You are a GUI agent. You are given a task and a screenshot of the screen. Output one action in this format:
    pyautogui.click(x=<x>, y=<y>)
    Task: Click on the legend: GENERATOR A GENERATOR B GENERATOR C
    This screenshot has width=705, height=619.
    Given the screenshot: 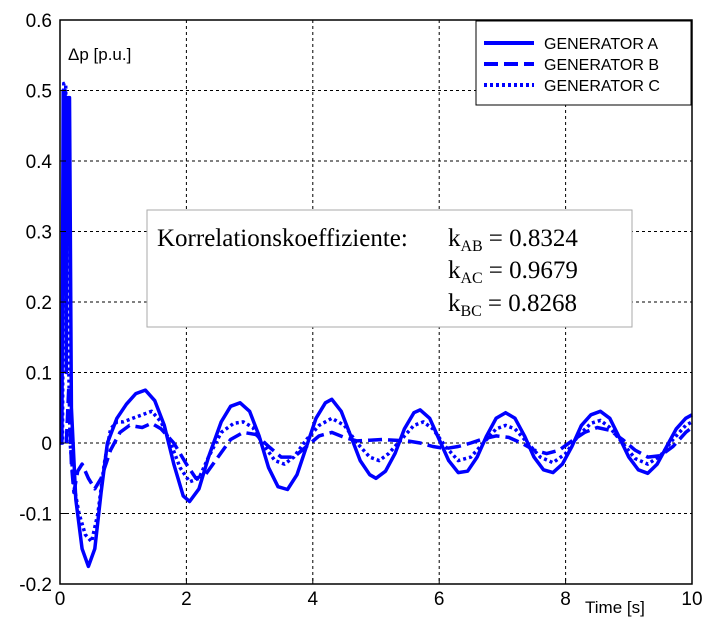 What is the action you would take?
    pyautogui.click(x=583, y=63)
    